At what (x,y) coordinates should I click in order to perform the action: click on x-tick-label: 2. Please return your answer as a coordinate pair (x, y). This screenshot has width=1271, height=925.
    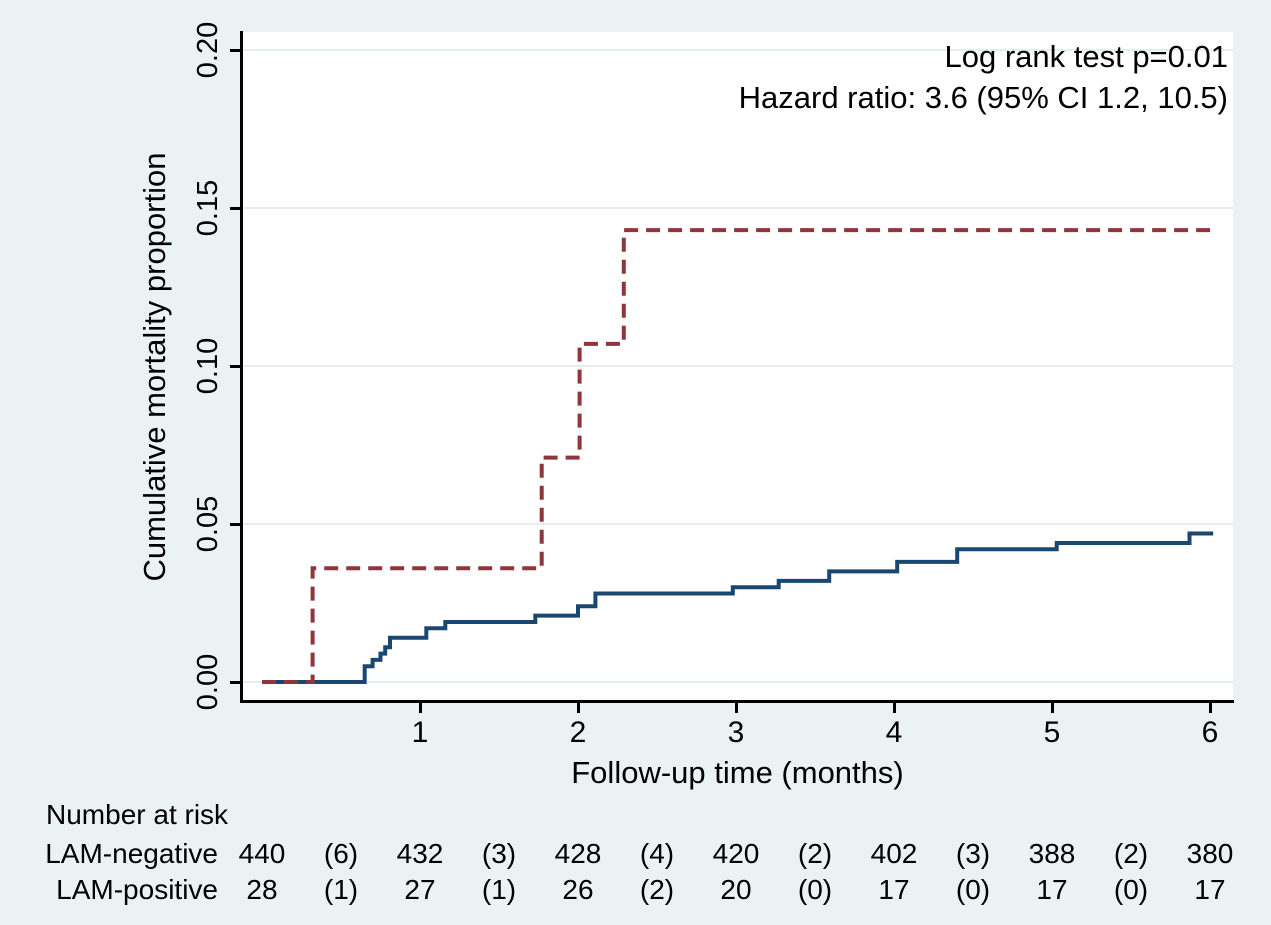
    Looking at the image, I should click on (578, 732).